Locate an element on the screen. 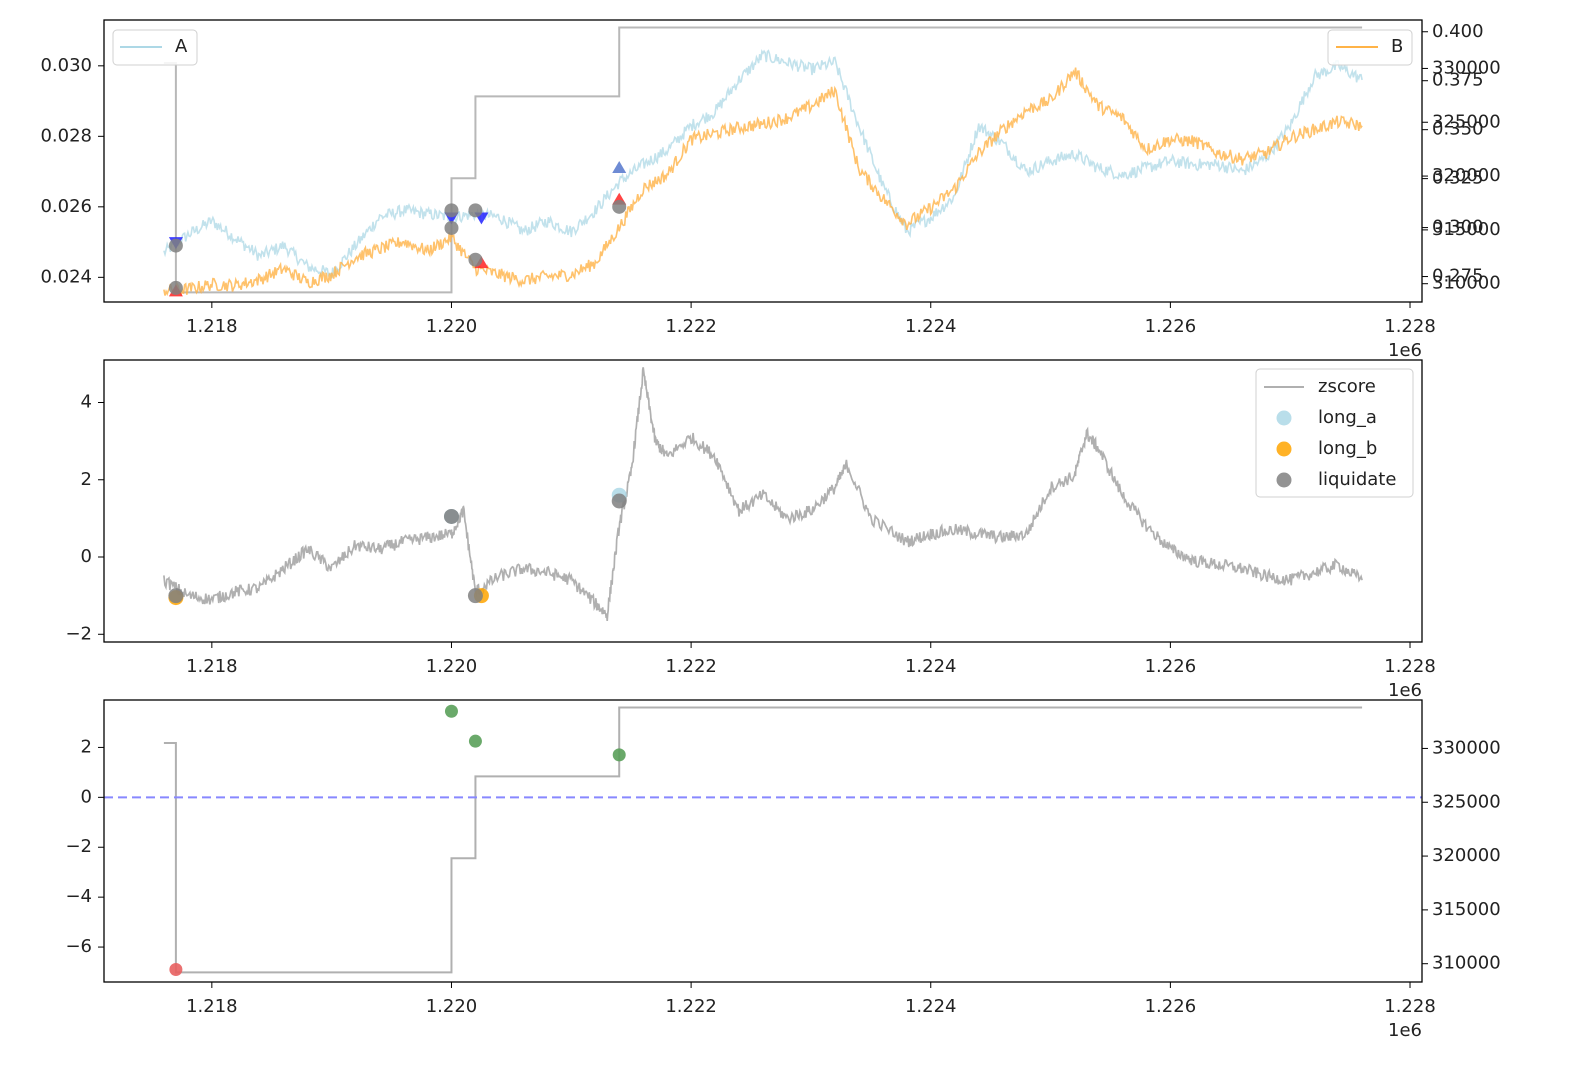 This screenshot has width=1592, height=1066. legend-long_b-label: long_b is located at coordinates (1347, 448).